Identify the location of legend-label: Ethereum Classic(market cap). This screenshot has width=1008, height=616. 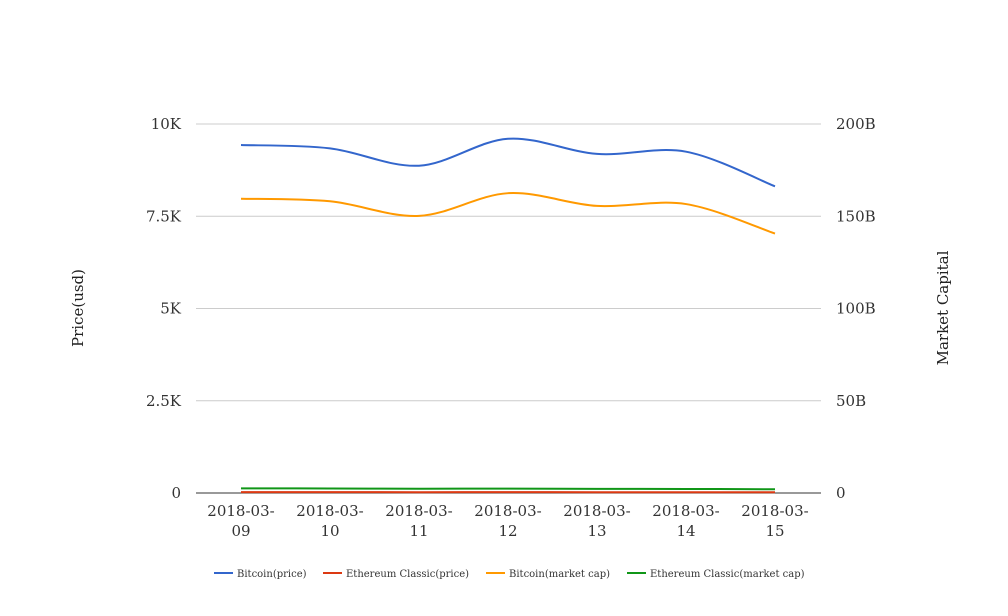
(727, 574).